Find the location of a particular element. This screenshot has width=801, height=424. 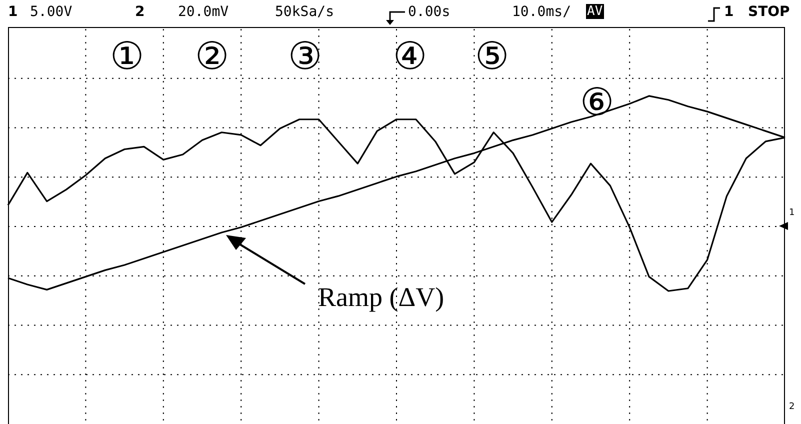

text: ① is located at coordinates (127, 56).